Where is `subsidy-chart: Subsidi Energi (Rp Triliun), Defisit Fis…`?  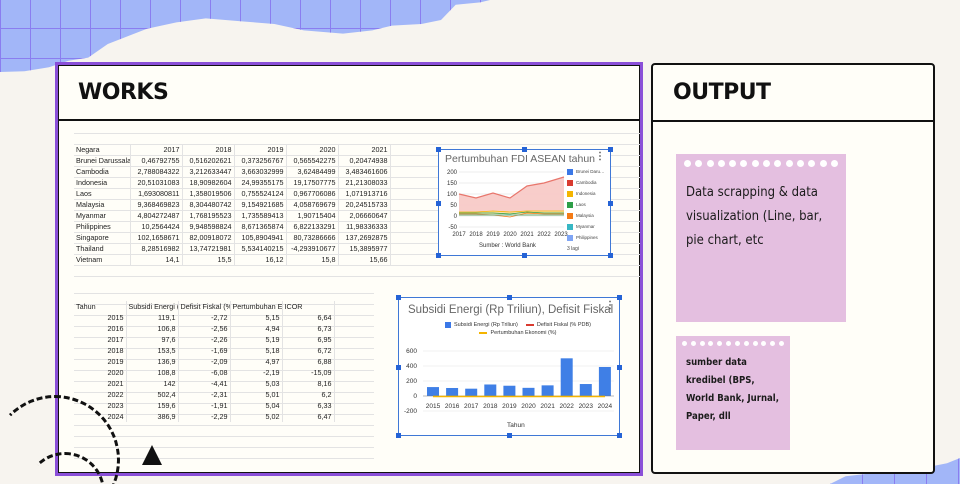
subsidy-chart: Subsidi Energi (Rp Triliun), Defisit Fis… is located at coordinates (509, 366).